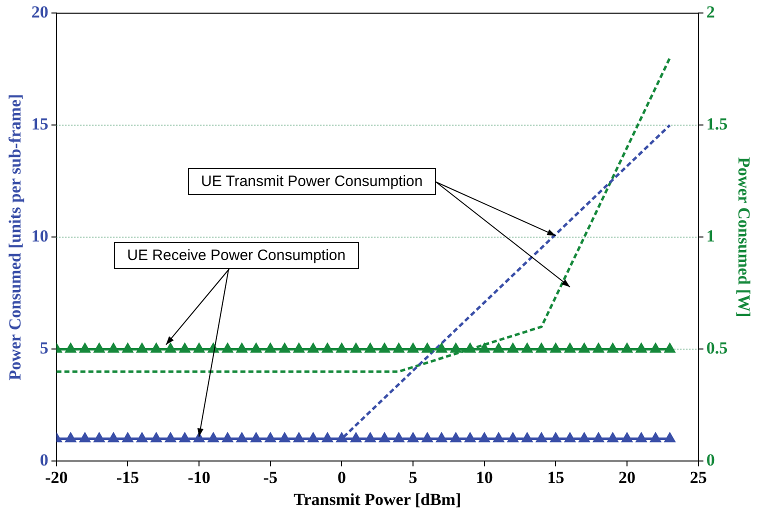  I want to click on x-tick-label: 10, so click(484, 477).